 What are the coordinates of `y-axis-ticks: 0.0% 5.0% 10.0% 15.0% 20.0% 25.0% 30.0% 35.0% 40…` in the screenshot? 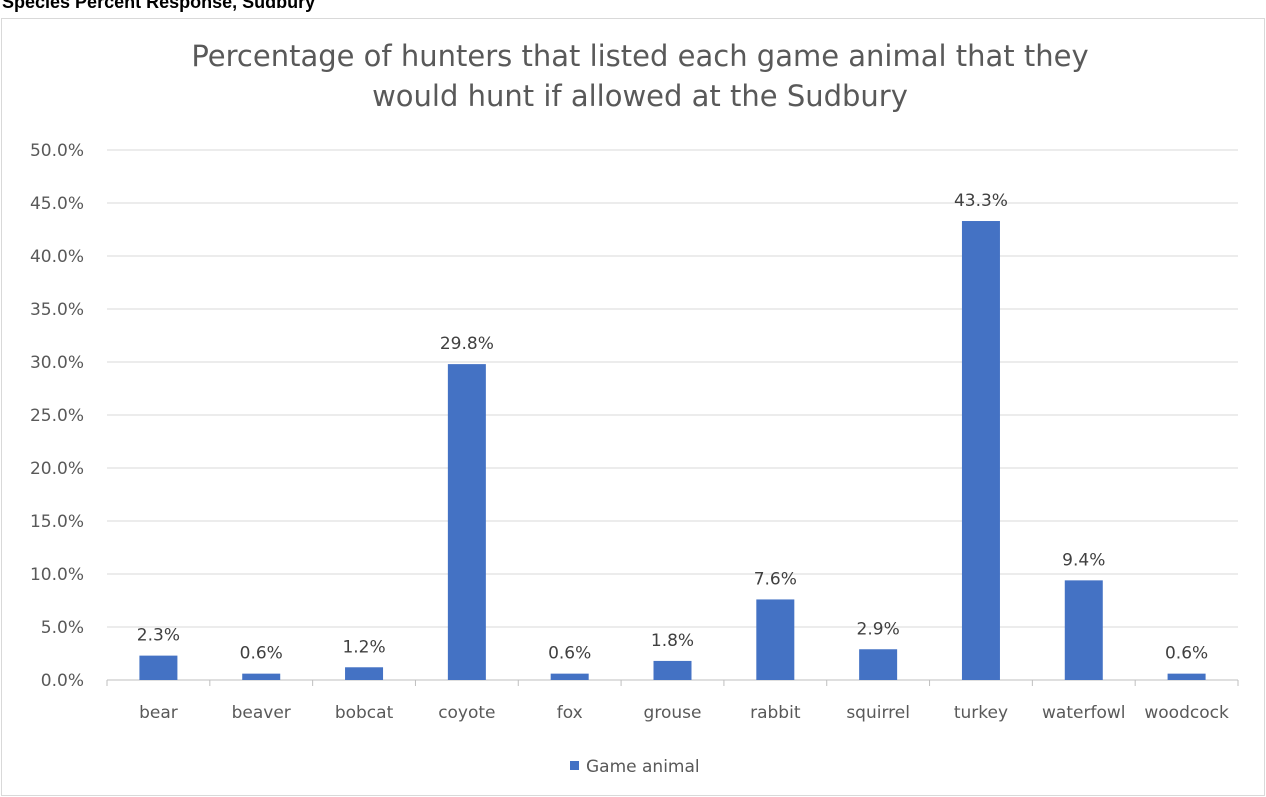 It's located at (57, 416).